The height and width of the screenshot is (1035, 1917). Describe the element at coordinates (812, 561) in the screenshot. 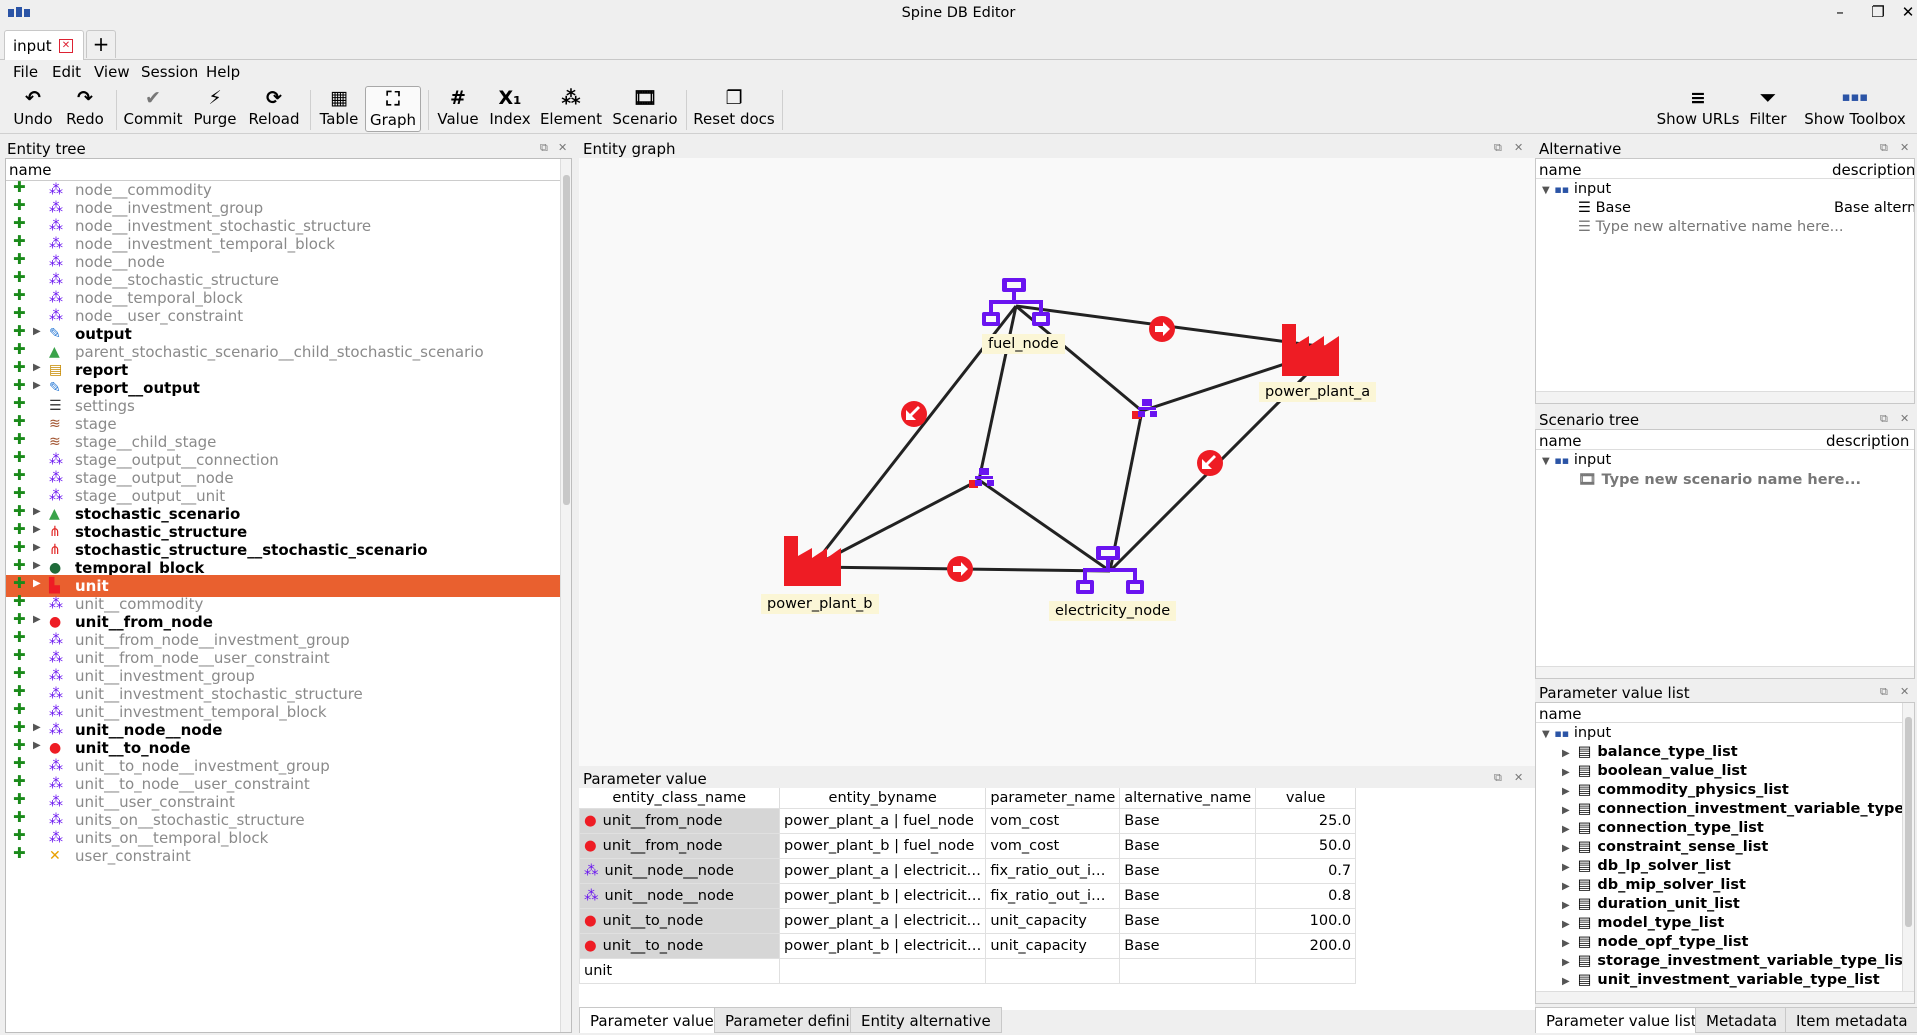

I see `power-plant-b-icon` at that location.